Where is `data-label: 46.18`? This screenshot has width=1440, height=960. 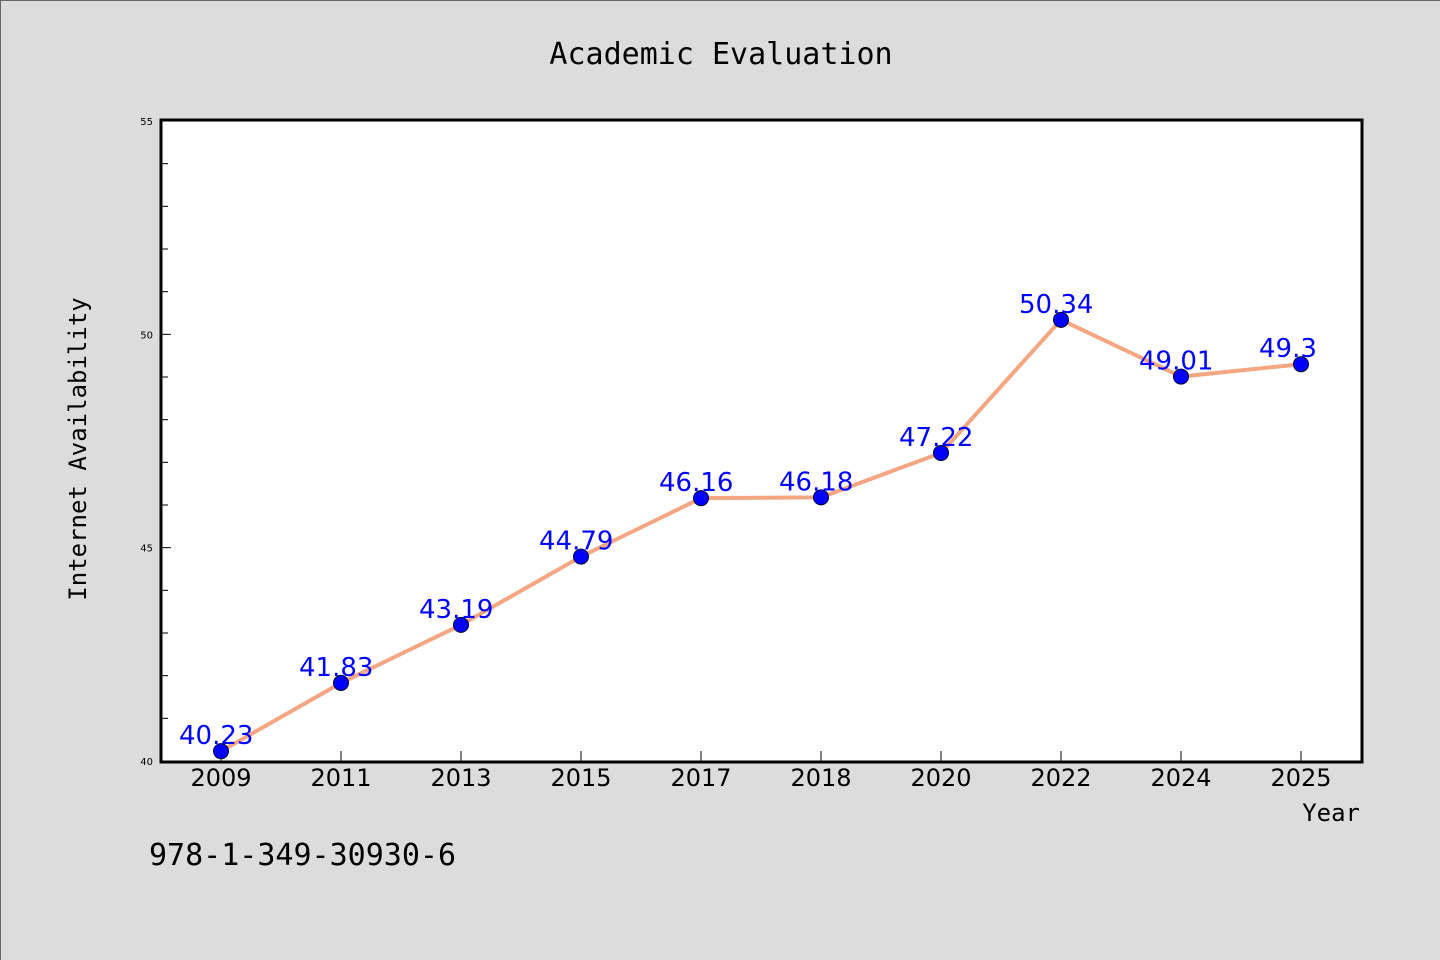
data-label: 46.18 is located at coordinates (816, 482).